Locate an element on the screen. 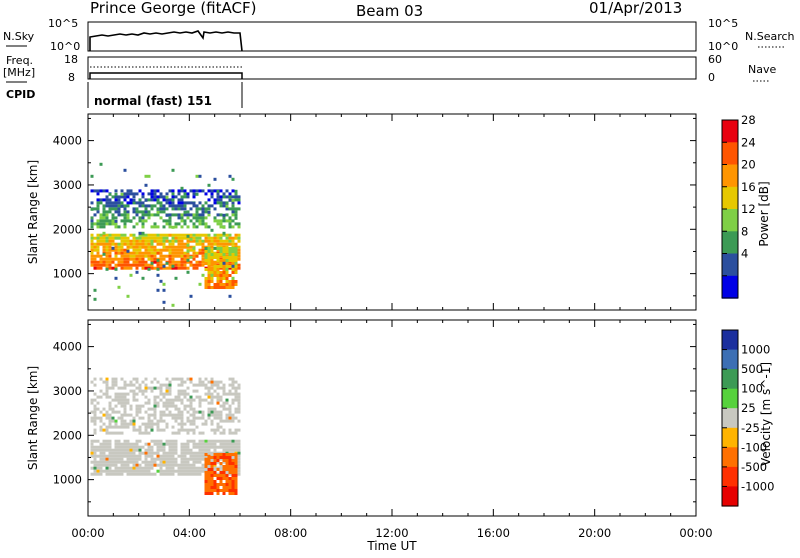 This screenshot has height=558, width=800. velocity-colorbar-swatch is located at coordinates (730, 418).